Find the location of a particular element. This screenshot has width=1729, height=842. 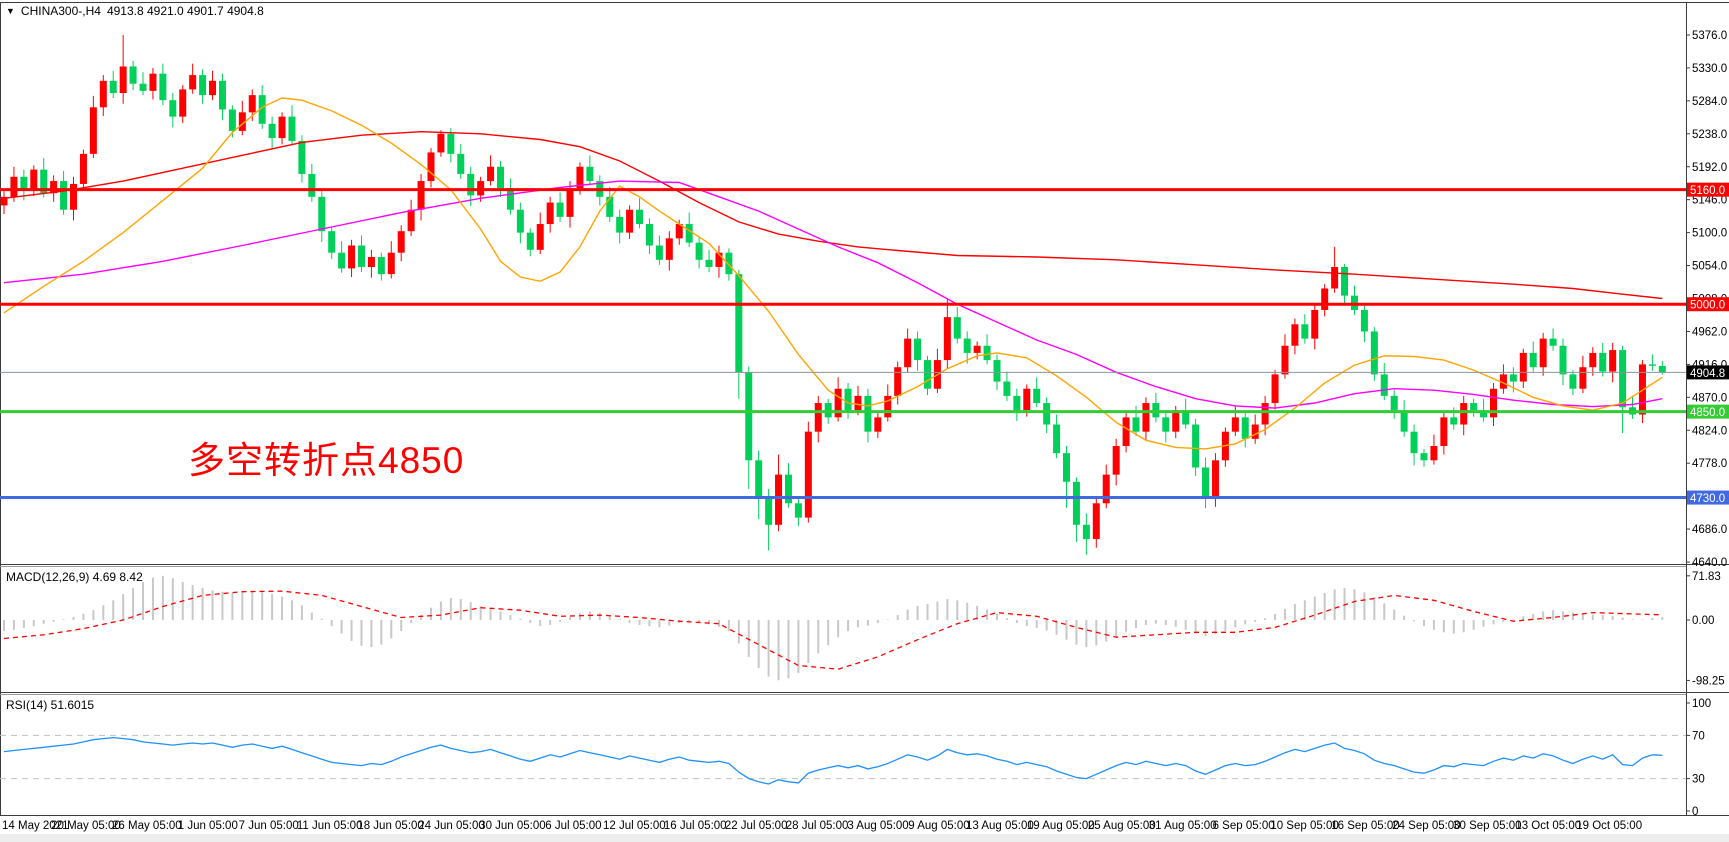

svg-text: 16 Jul 05:00 is located at coordinates (695, 826).